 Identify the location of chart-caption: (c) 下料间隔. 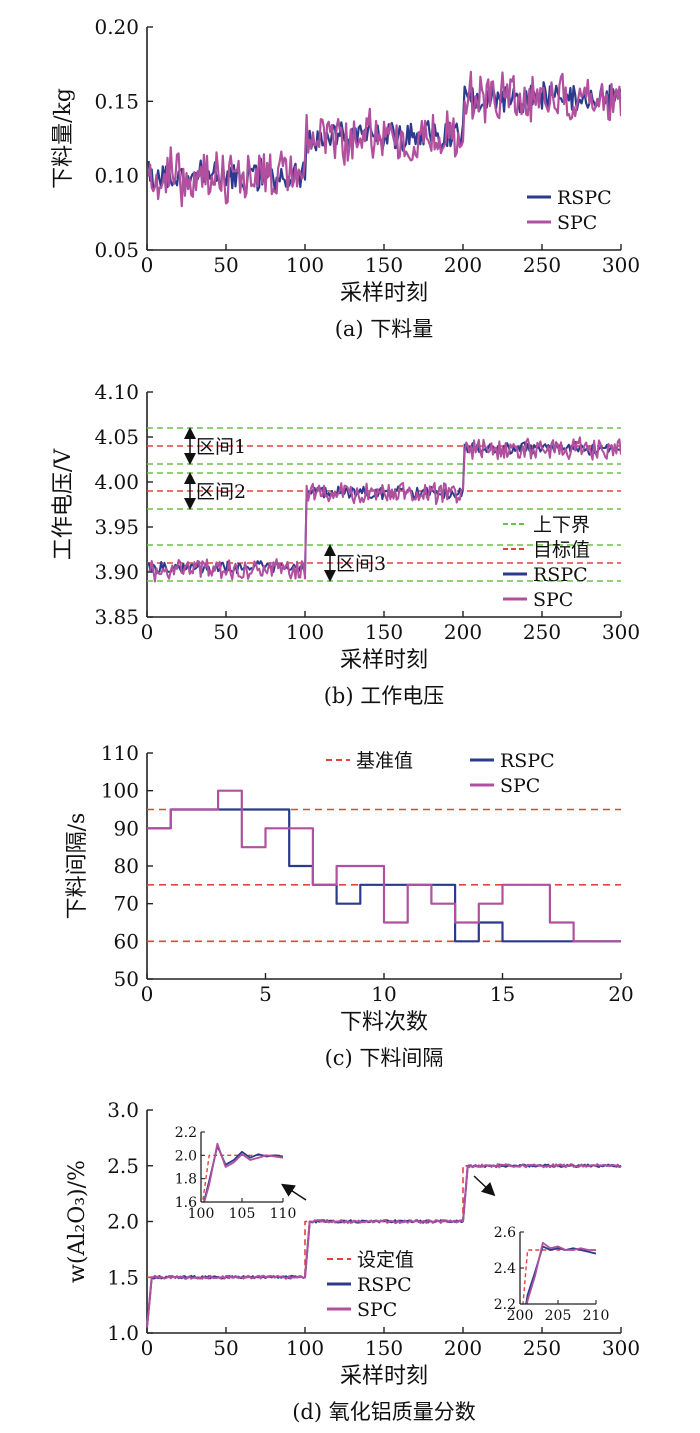
(384, 1058).